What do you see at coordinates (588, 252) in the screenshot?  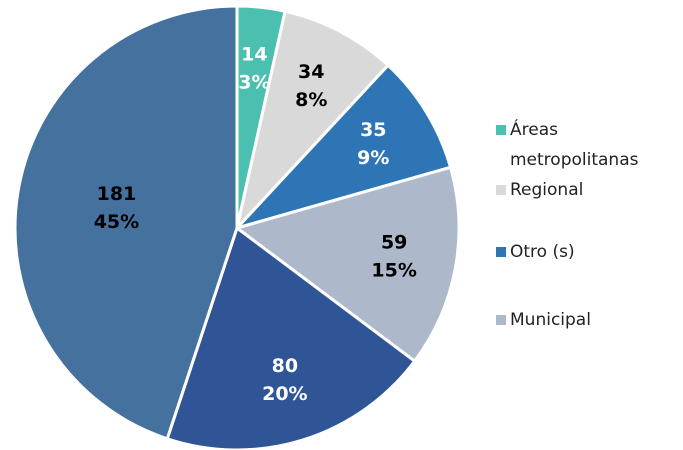 I see `legend-item: Otro (s)` at bounding box center [588, 252].